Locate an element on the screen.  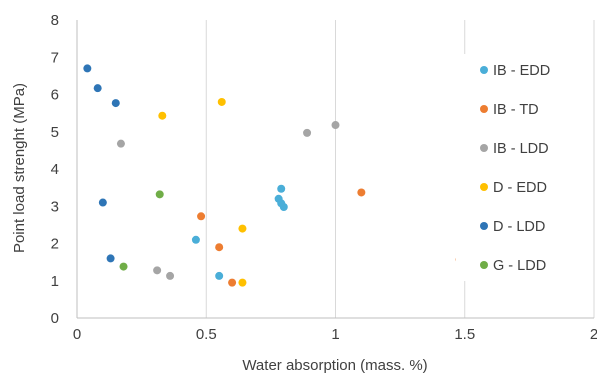
legend-label: D - LDD is located at coordinates (519, 227).